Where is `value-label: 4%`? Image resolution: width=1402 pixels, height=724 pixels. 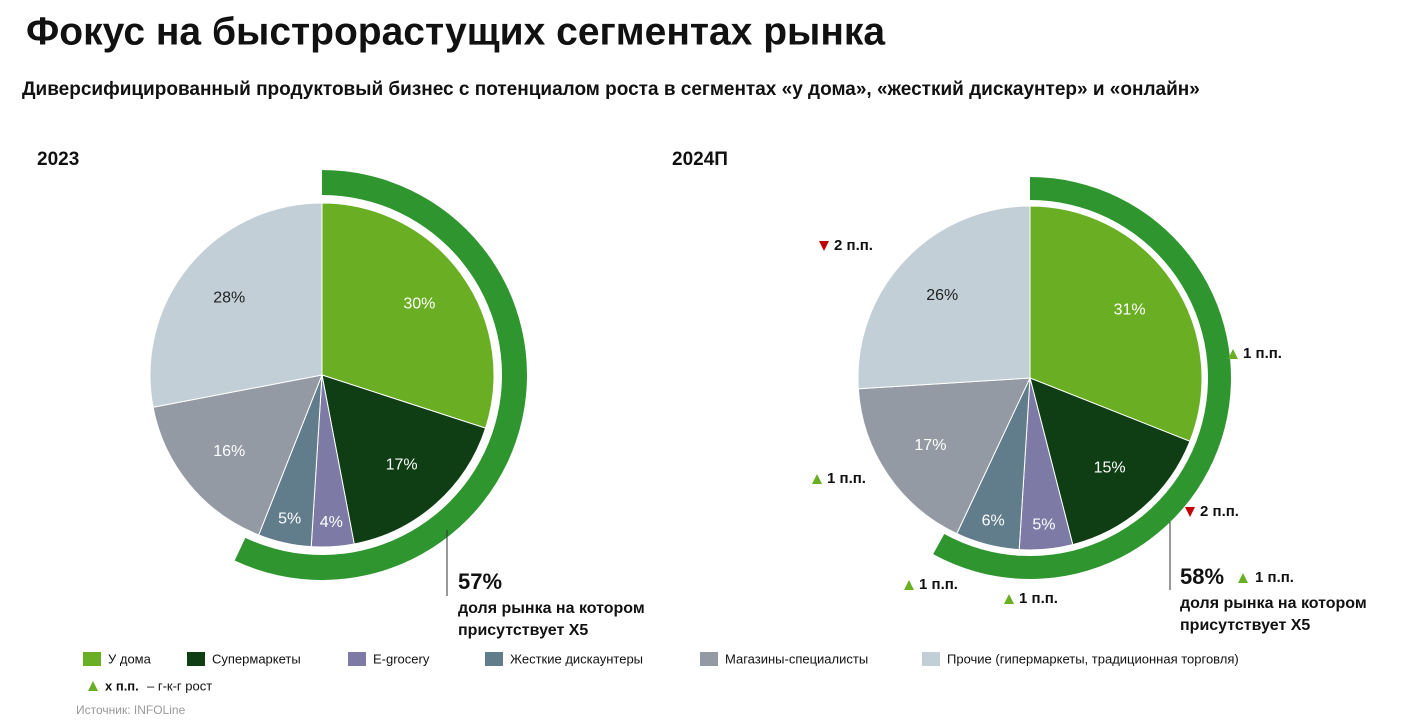 value-label: 4% is located at coordinates (331, 522).